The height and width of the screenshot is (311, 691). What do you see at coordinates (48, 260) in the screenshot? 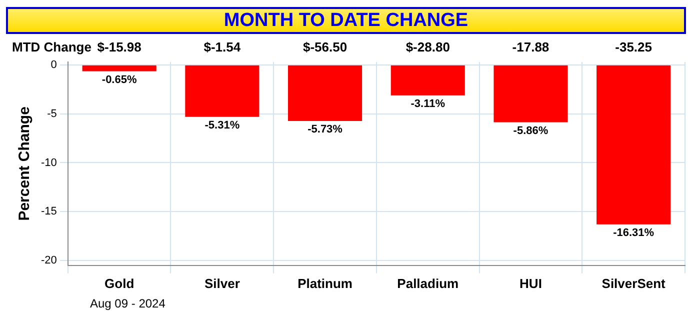
I see `y-tick-label: -20` at bounding box center [48, 260].